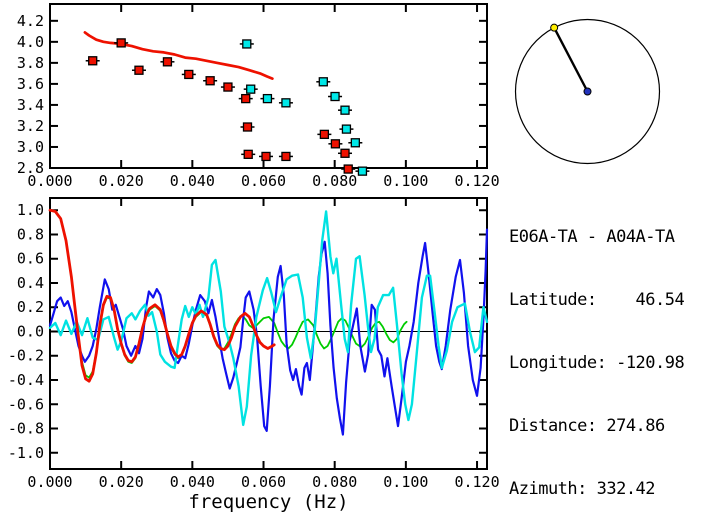  I want to click on azimuth-line: Azimuth: 332.42, so click(582, 489).